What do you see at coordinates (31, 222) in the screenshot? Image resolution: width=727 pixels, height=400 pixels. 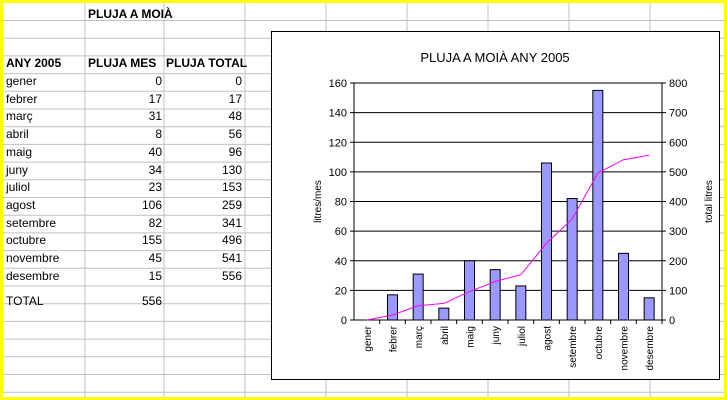 I see `month-cell: setembre` at bounding box center [31, 222].